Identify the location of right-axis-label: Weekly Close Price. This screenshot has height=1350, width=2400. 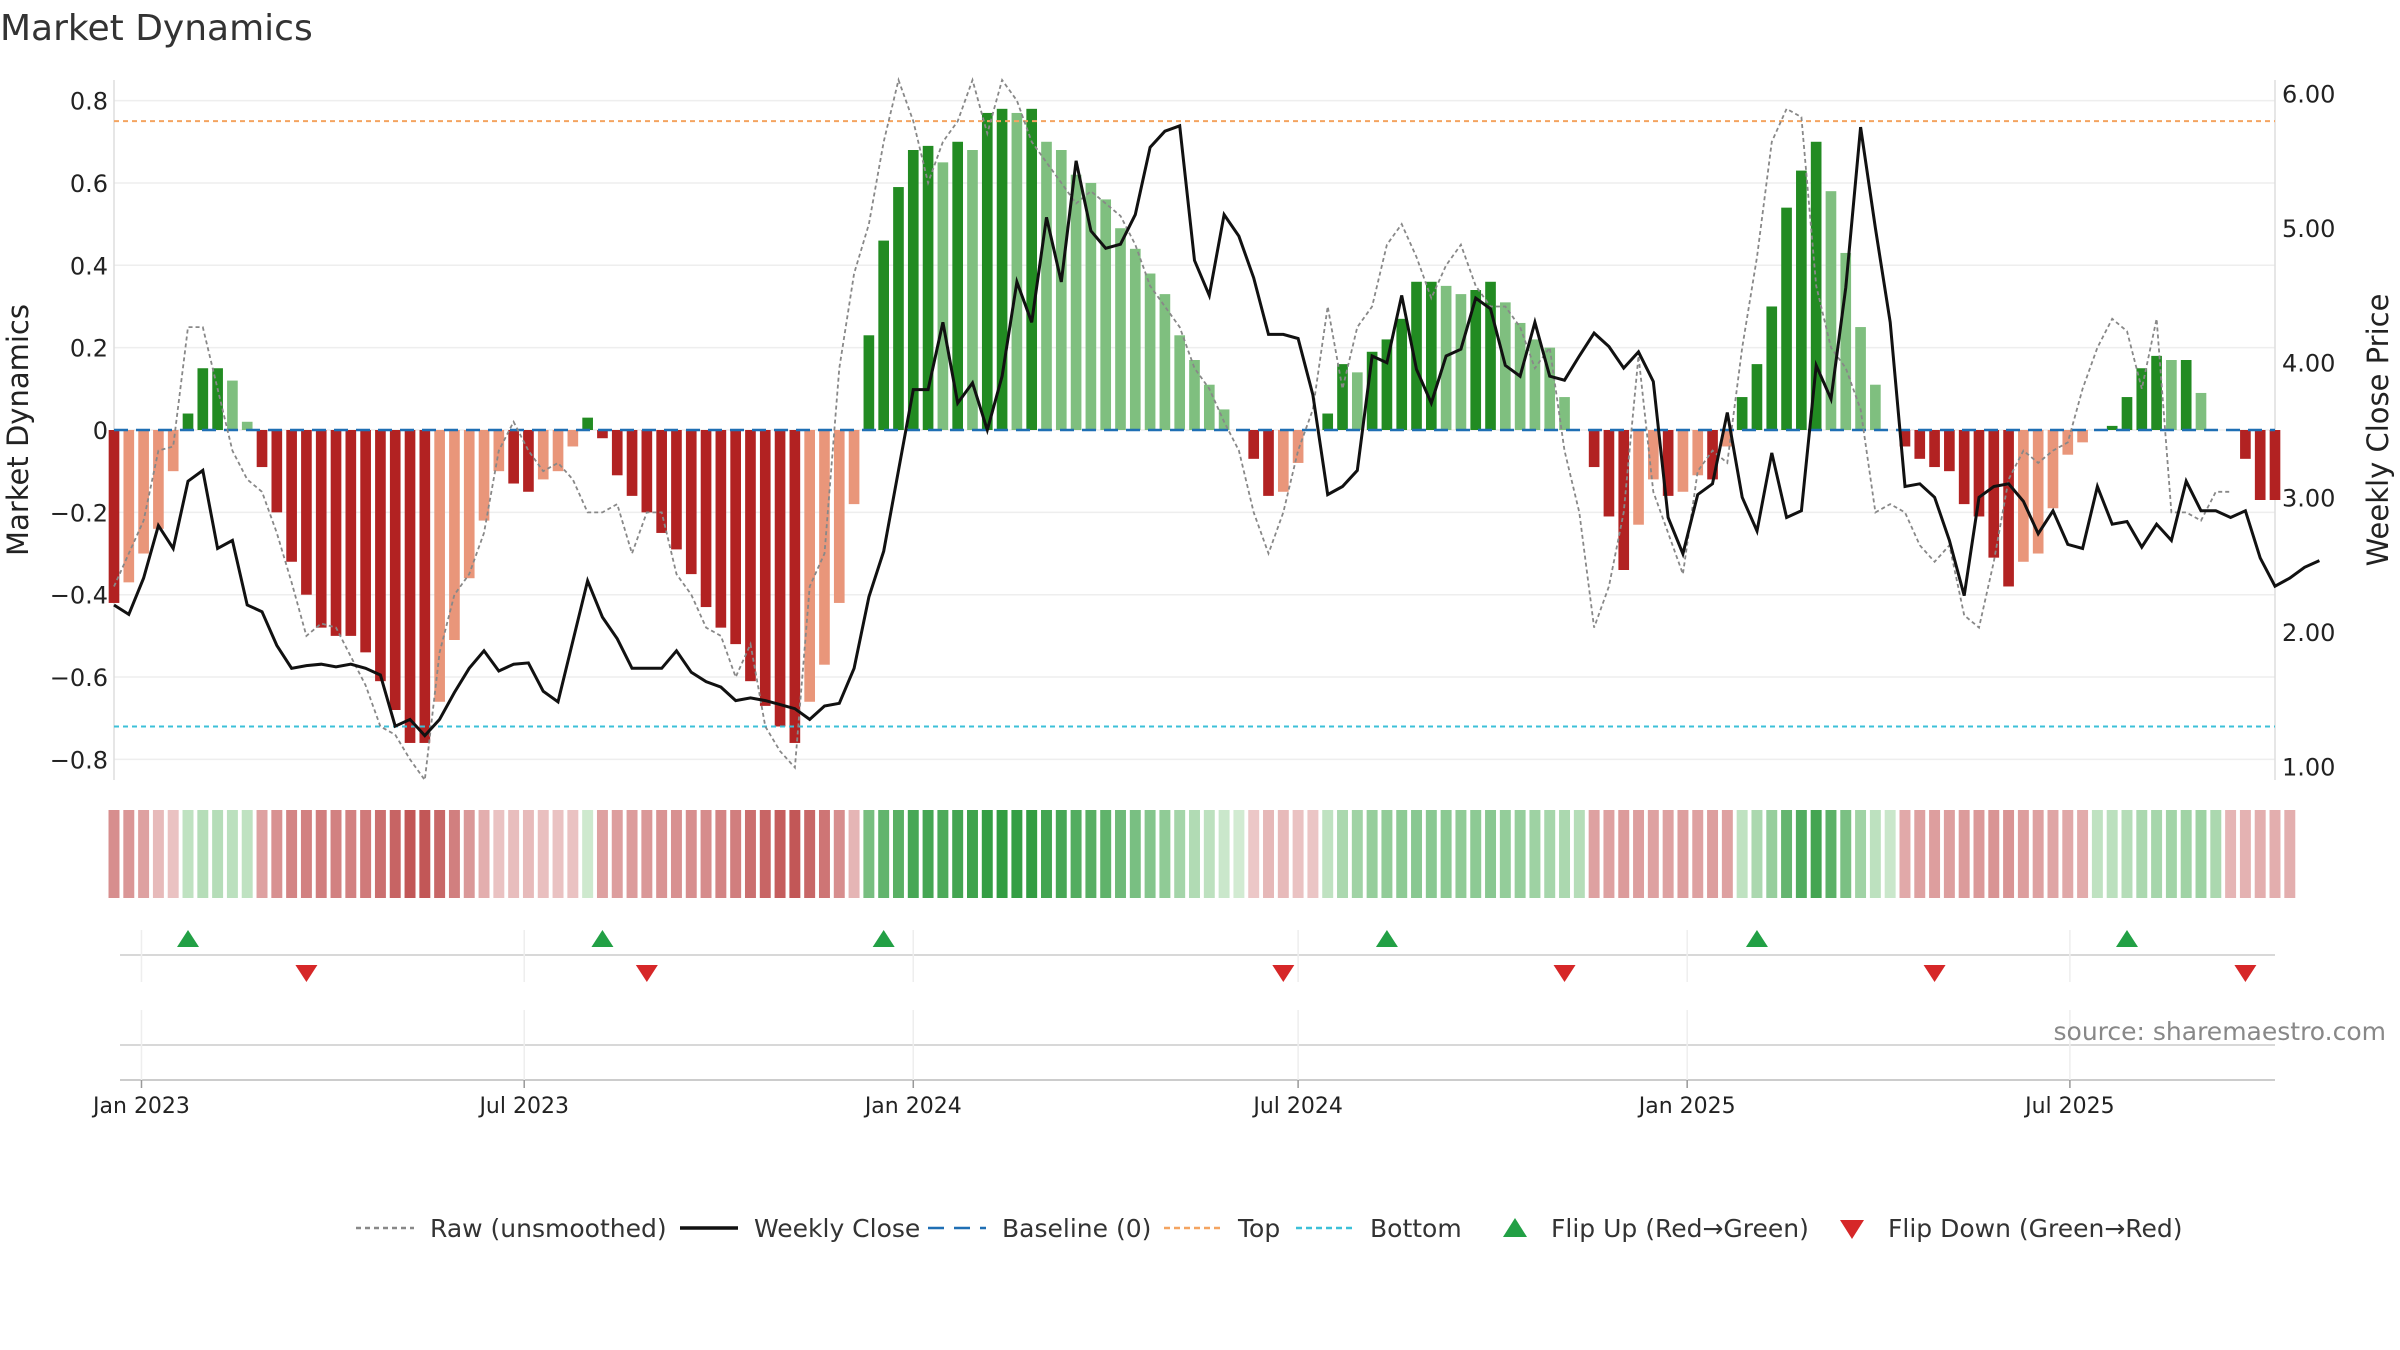
(2378, 430).